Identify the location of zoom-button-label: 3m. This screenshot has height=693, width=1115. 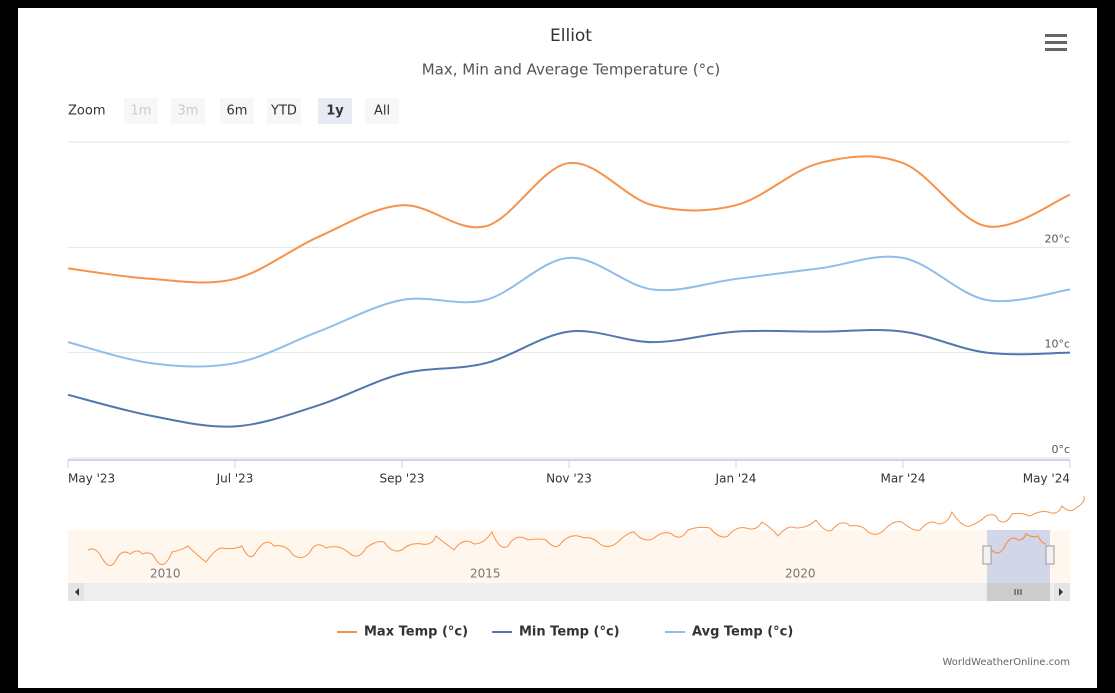
(188, 111).